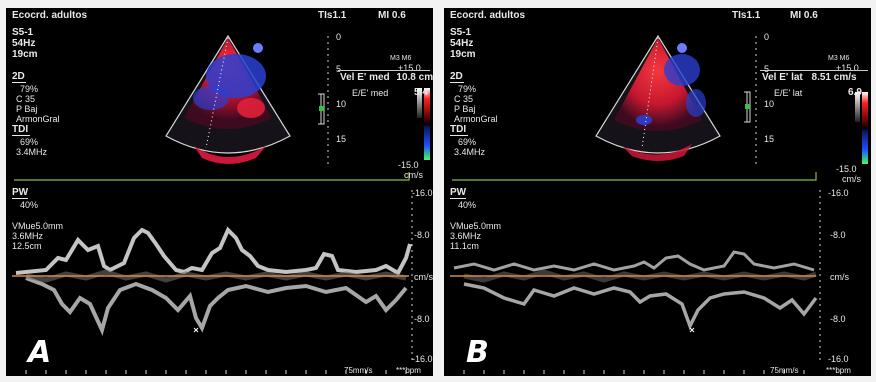 This screenshot has height=382, width=876. I want to click on doppler-spectrum-b, so click(635, 291).